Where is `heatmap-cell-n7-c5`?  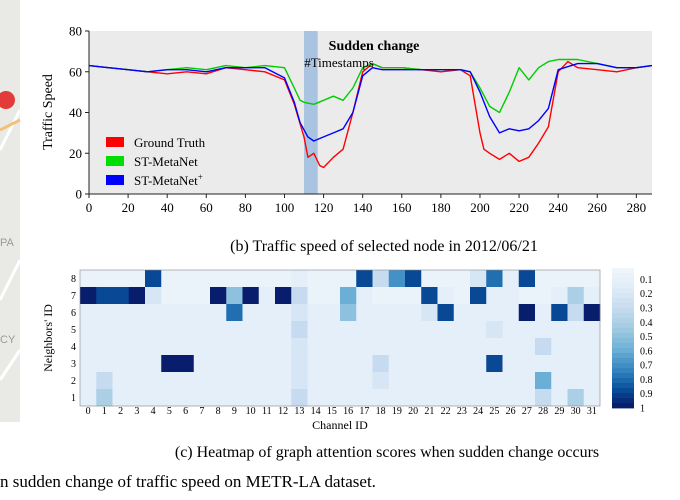
heatmap-cell-n7-c5 is located at coordinates (169, 296).